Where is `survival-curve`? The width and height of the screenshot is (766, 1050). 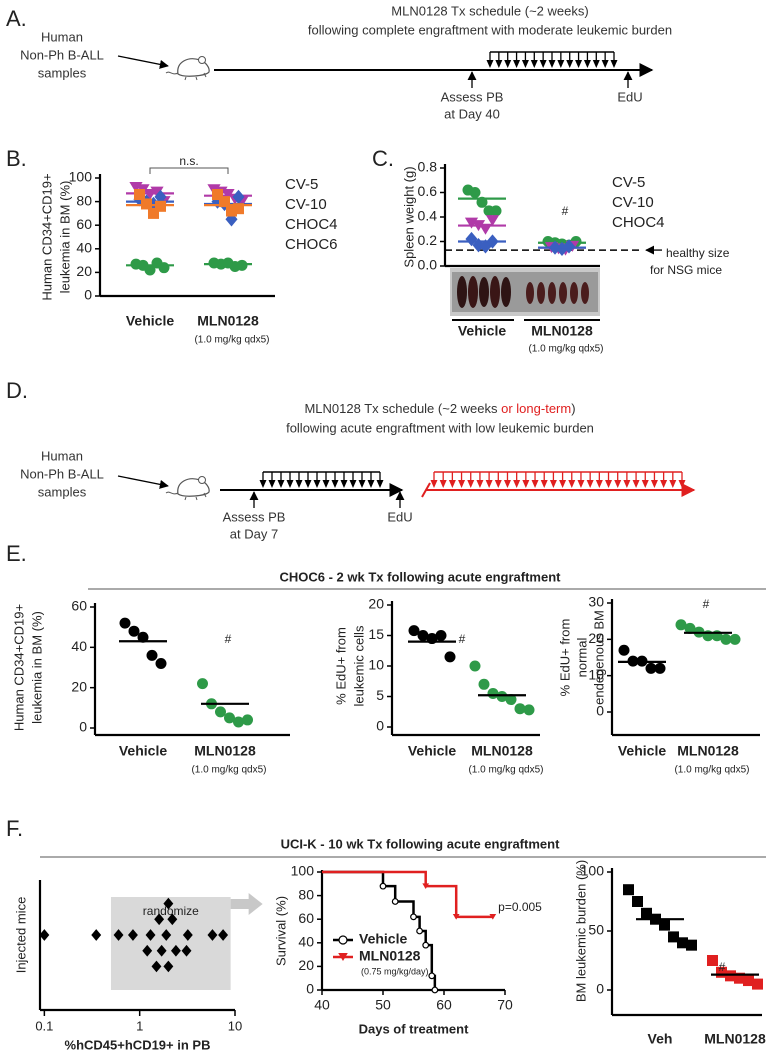 survival-curve is located at coordinates (379, 930).